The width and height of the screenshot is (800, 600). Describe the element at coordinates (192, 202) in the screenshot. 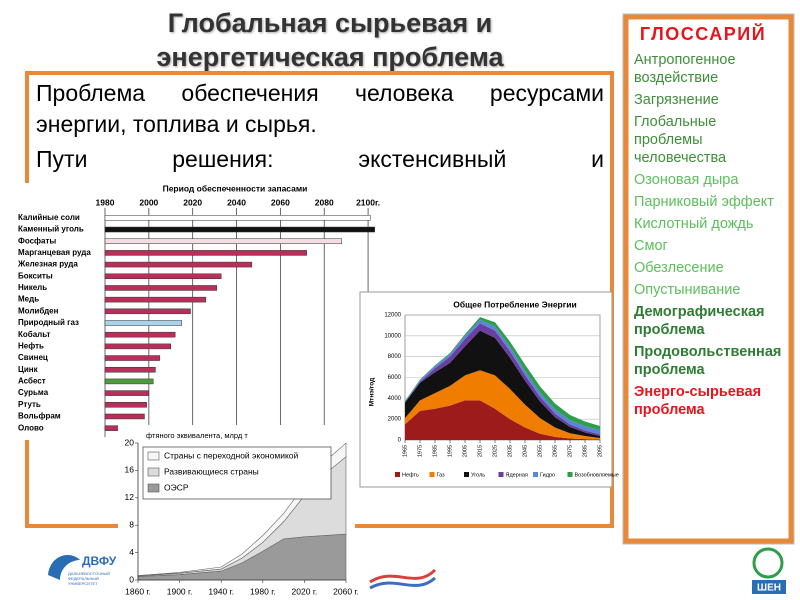

I see `x-tick-label: 2020` at that location.